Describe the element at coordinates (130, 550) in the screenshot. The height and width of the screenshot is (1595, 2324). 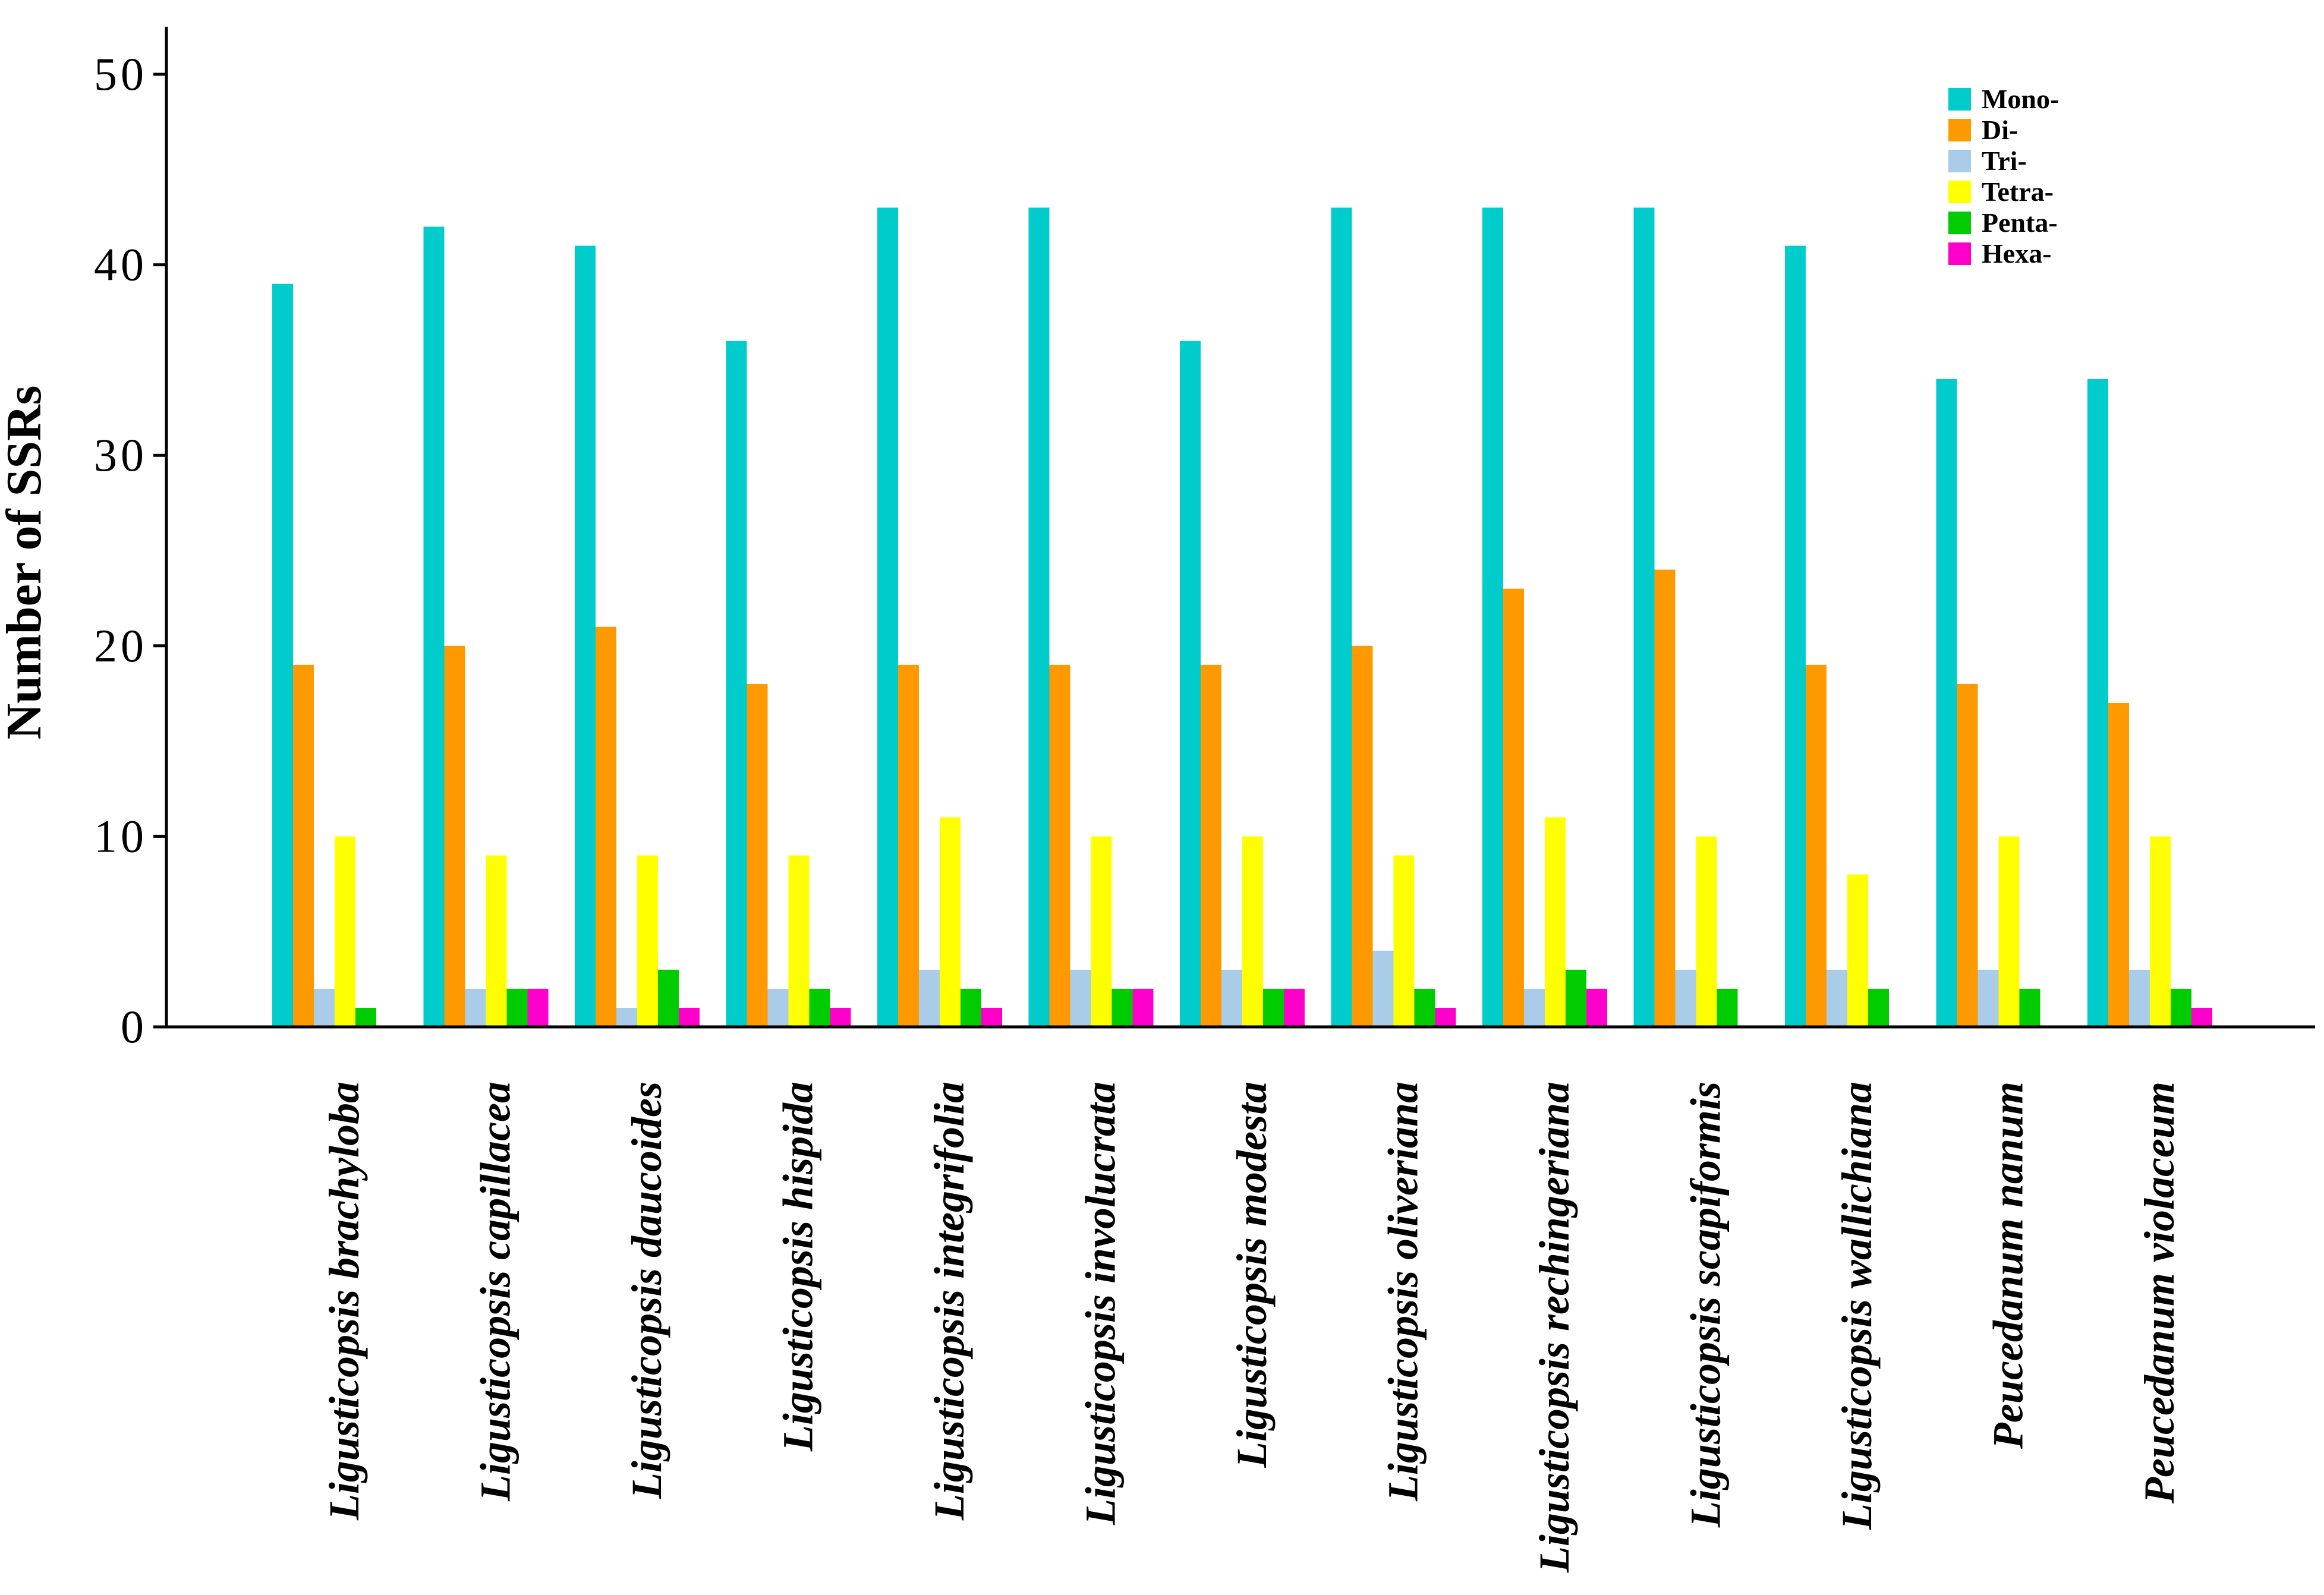
I see `y-ticks-layer: 0 10 20 30 40 50` at that location.